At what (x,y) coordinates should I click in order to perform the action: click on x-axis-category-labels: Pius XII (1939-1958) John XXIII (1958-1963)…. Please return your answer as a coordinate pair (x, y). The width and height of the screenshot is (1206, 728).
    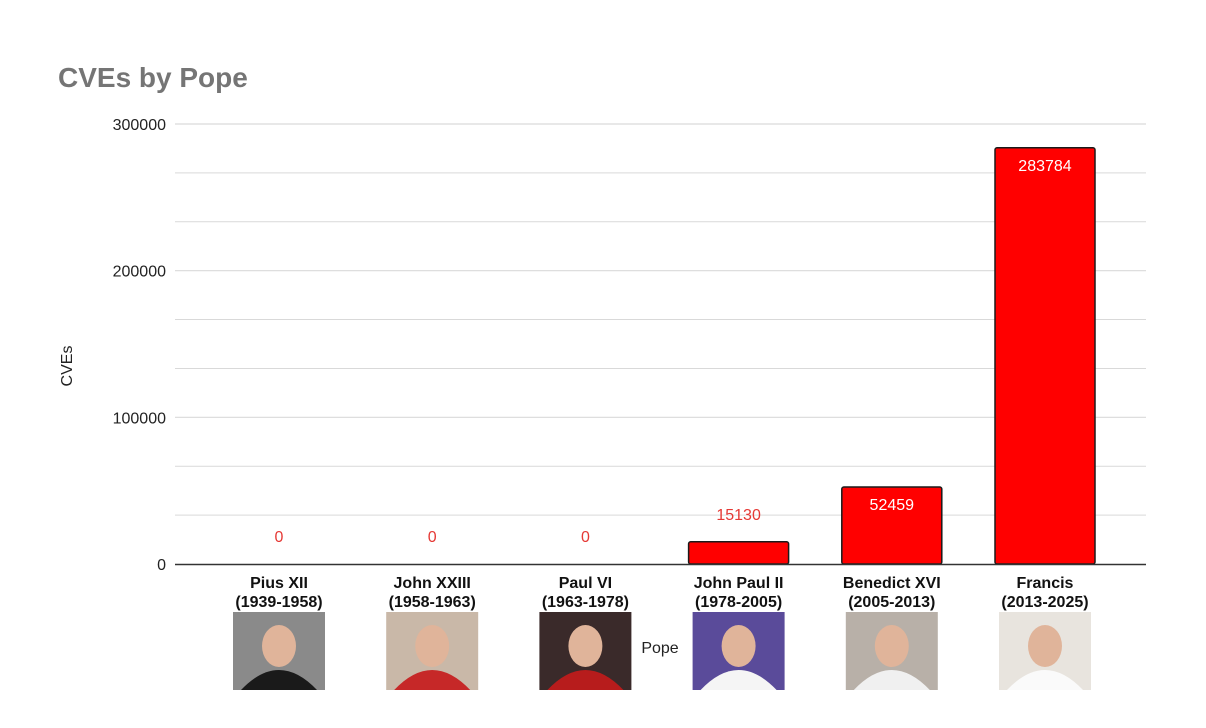
    Looking at the image, I should click on (661, 593).